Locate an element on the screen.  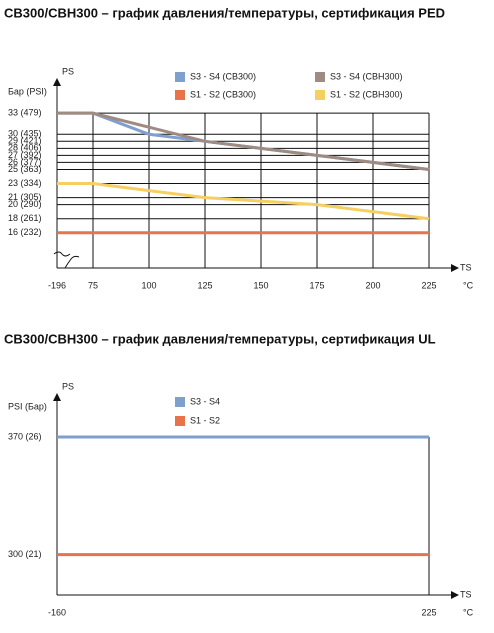
legend-label: S3 - S4 (CB300) is located at coordinates (223, 76).